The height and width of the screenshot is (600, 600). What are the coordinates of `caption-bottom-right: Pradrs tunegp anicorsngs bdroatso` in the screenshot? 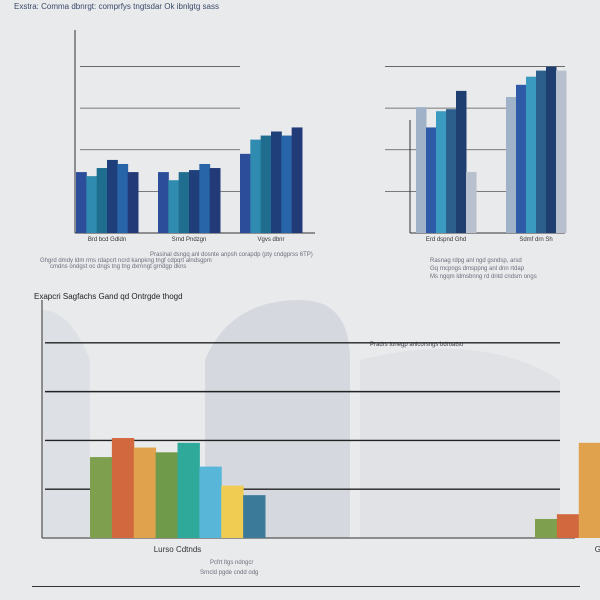 It's located at (417, 345).